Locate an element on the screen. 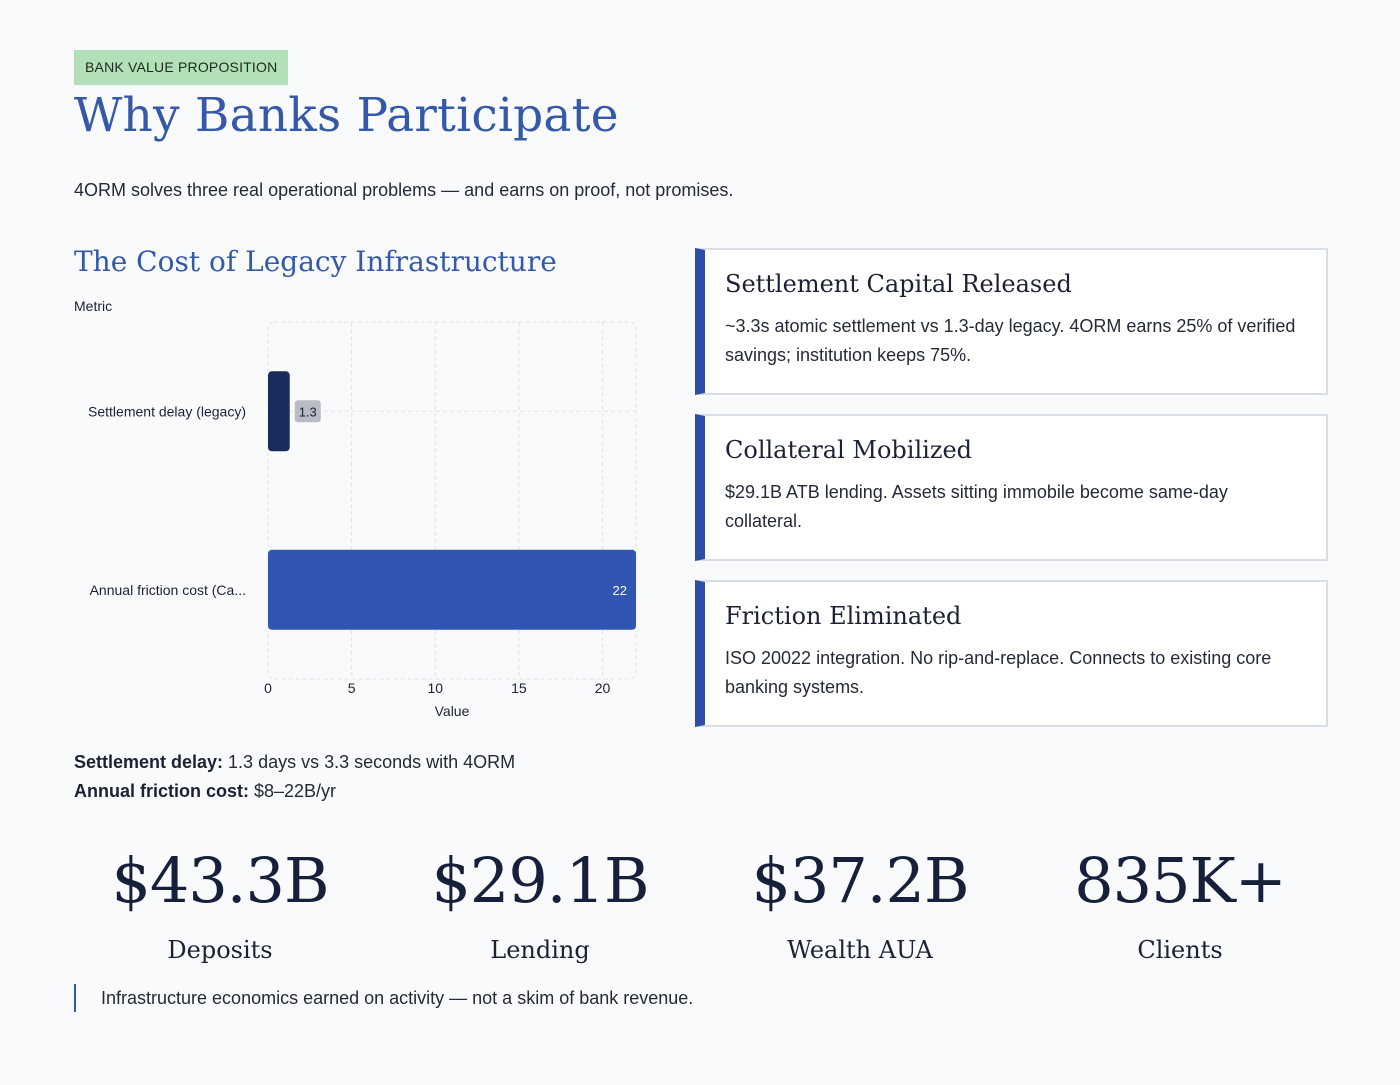 The height and width of the screenshot is (1085, 1400). note-text: $8–22B/yr is located at coordinates (293, 791).